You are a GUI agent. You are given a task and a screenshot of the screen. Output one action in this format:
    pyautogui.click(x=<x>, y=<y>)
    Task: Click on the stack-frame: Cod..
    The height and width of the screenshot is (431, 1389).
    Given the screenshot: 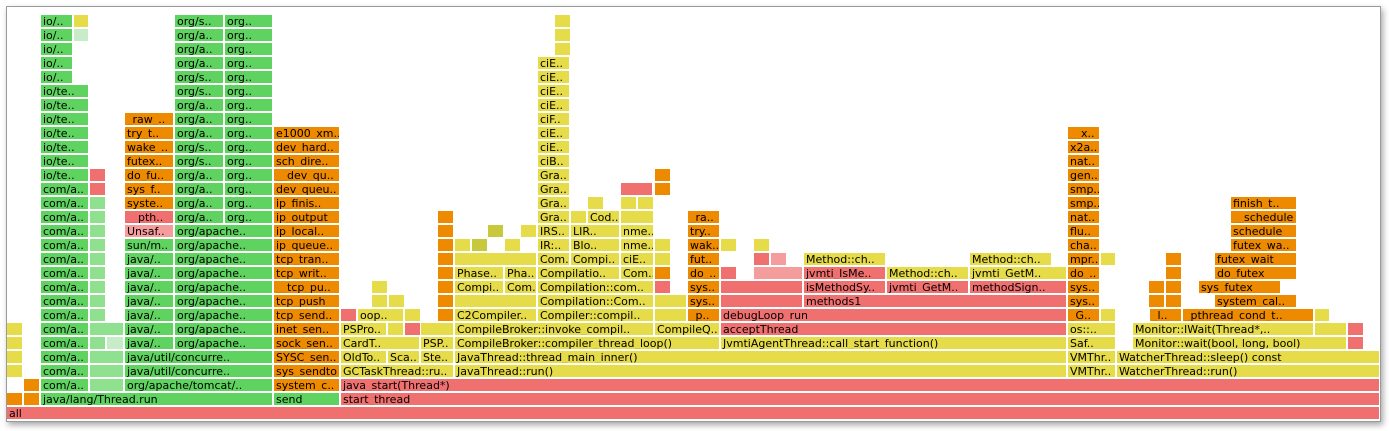 What is the action you would take?
    pyautogui.click(x=604, y=217)
    